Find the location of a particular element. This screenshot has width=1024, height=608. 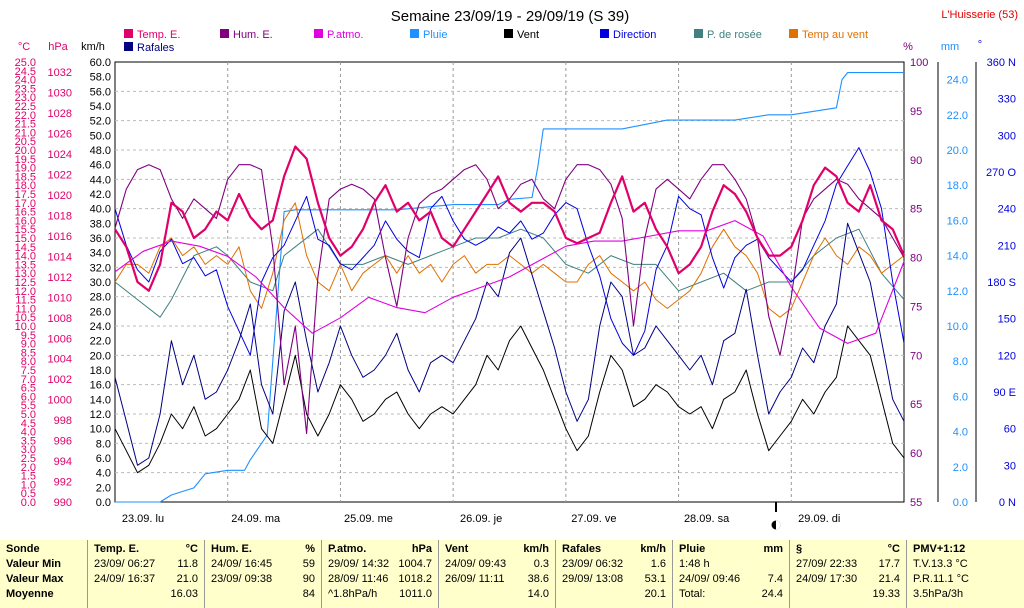

rain-tick: 10.0 is located at coordinates (957, 327).